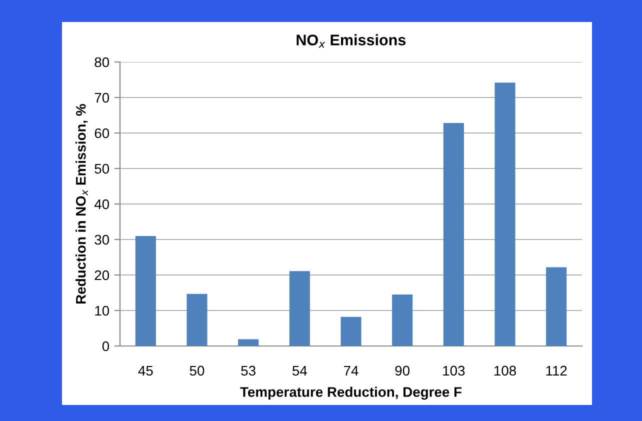  Describe the element at coordinates (556, 371) in the screenshot. I see `x-tick-label: 112` at that location.